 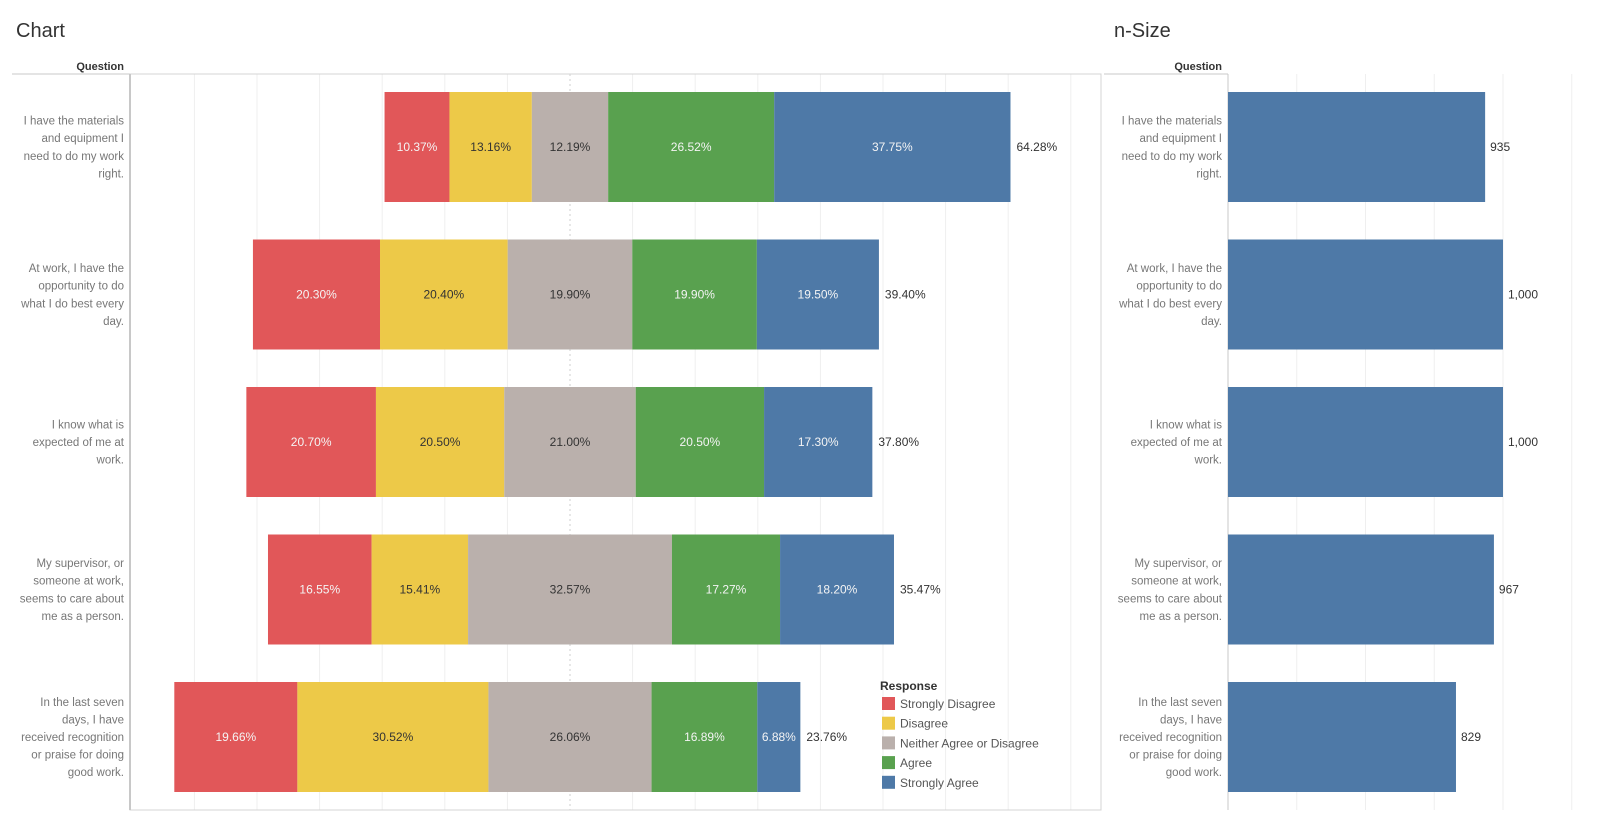 I want to click on segment-label: 17.30%, so click(x=818, y=442).